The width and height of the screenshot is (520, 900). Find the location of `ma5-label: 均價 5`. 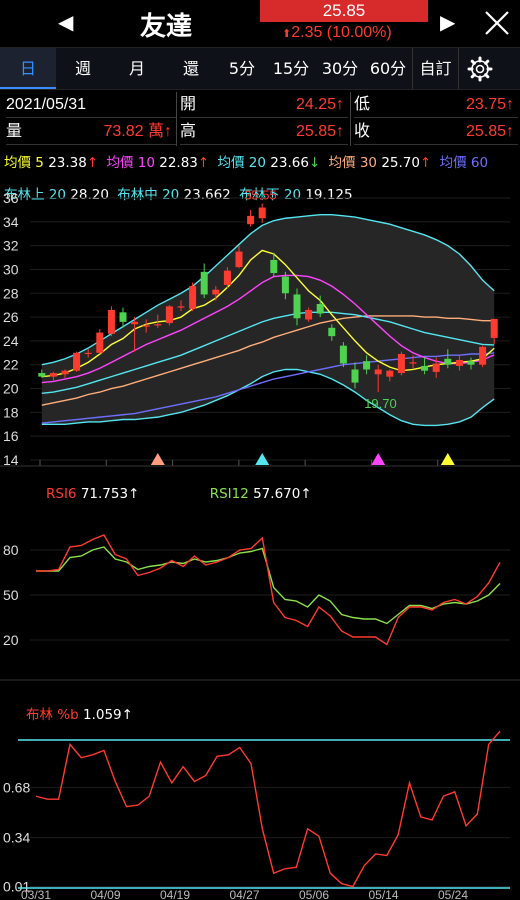

ma5-label: 均價 5 is located at coordinates (24, 163).